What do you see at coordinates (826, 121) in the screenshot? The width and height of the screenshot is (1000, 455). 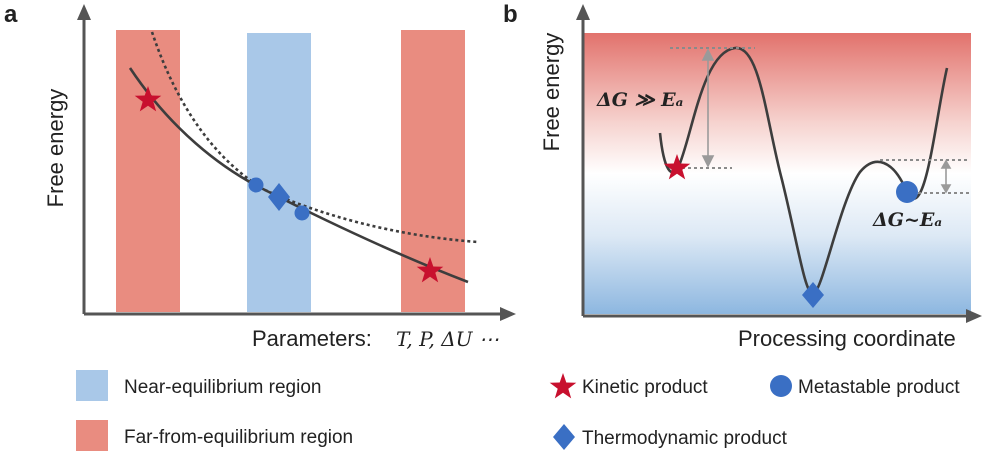 I see `energy-gap-arrows` at bounding box center [826, 121].